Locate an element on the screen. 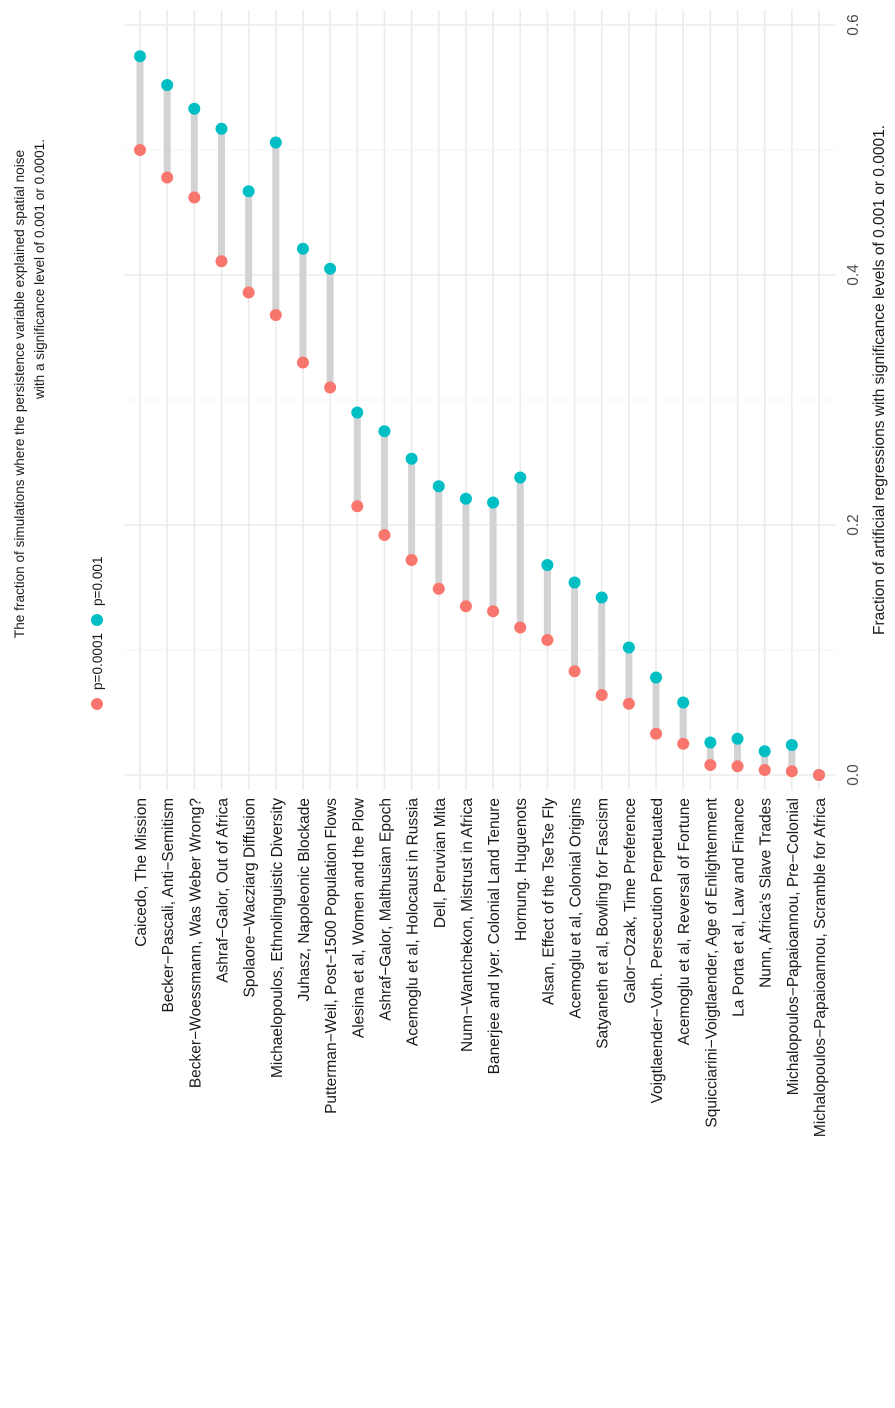 The image size is (895, 1408). category-label: Becker−Woessmann, Was Weber Wrong? is located at coordinates (195, 943).